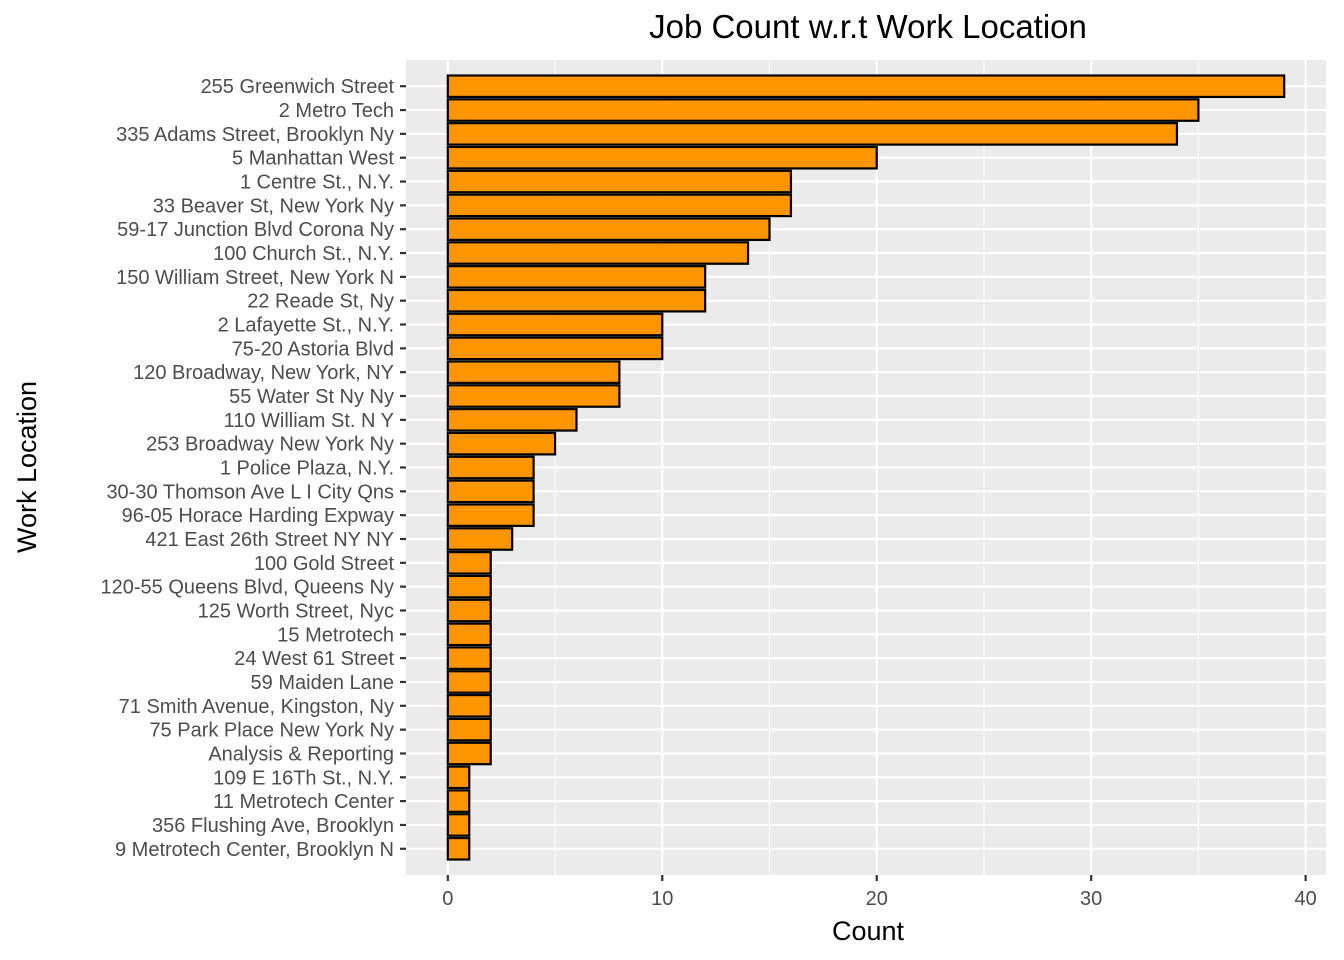  I want to click on x-tick-label: 10, so click(662, 899).